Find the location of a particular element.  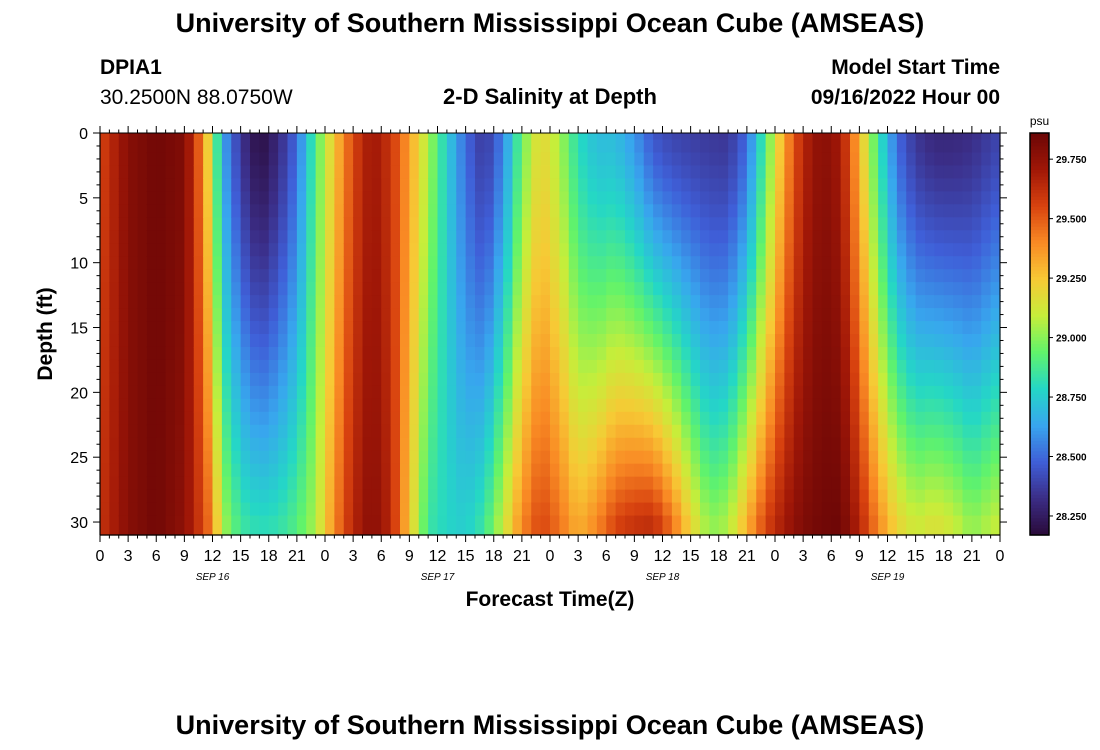

x-axis-label: Forecast Time(Z) is located at coordinates (550, 599).